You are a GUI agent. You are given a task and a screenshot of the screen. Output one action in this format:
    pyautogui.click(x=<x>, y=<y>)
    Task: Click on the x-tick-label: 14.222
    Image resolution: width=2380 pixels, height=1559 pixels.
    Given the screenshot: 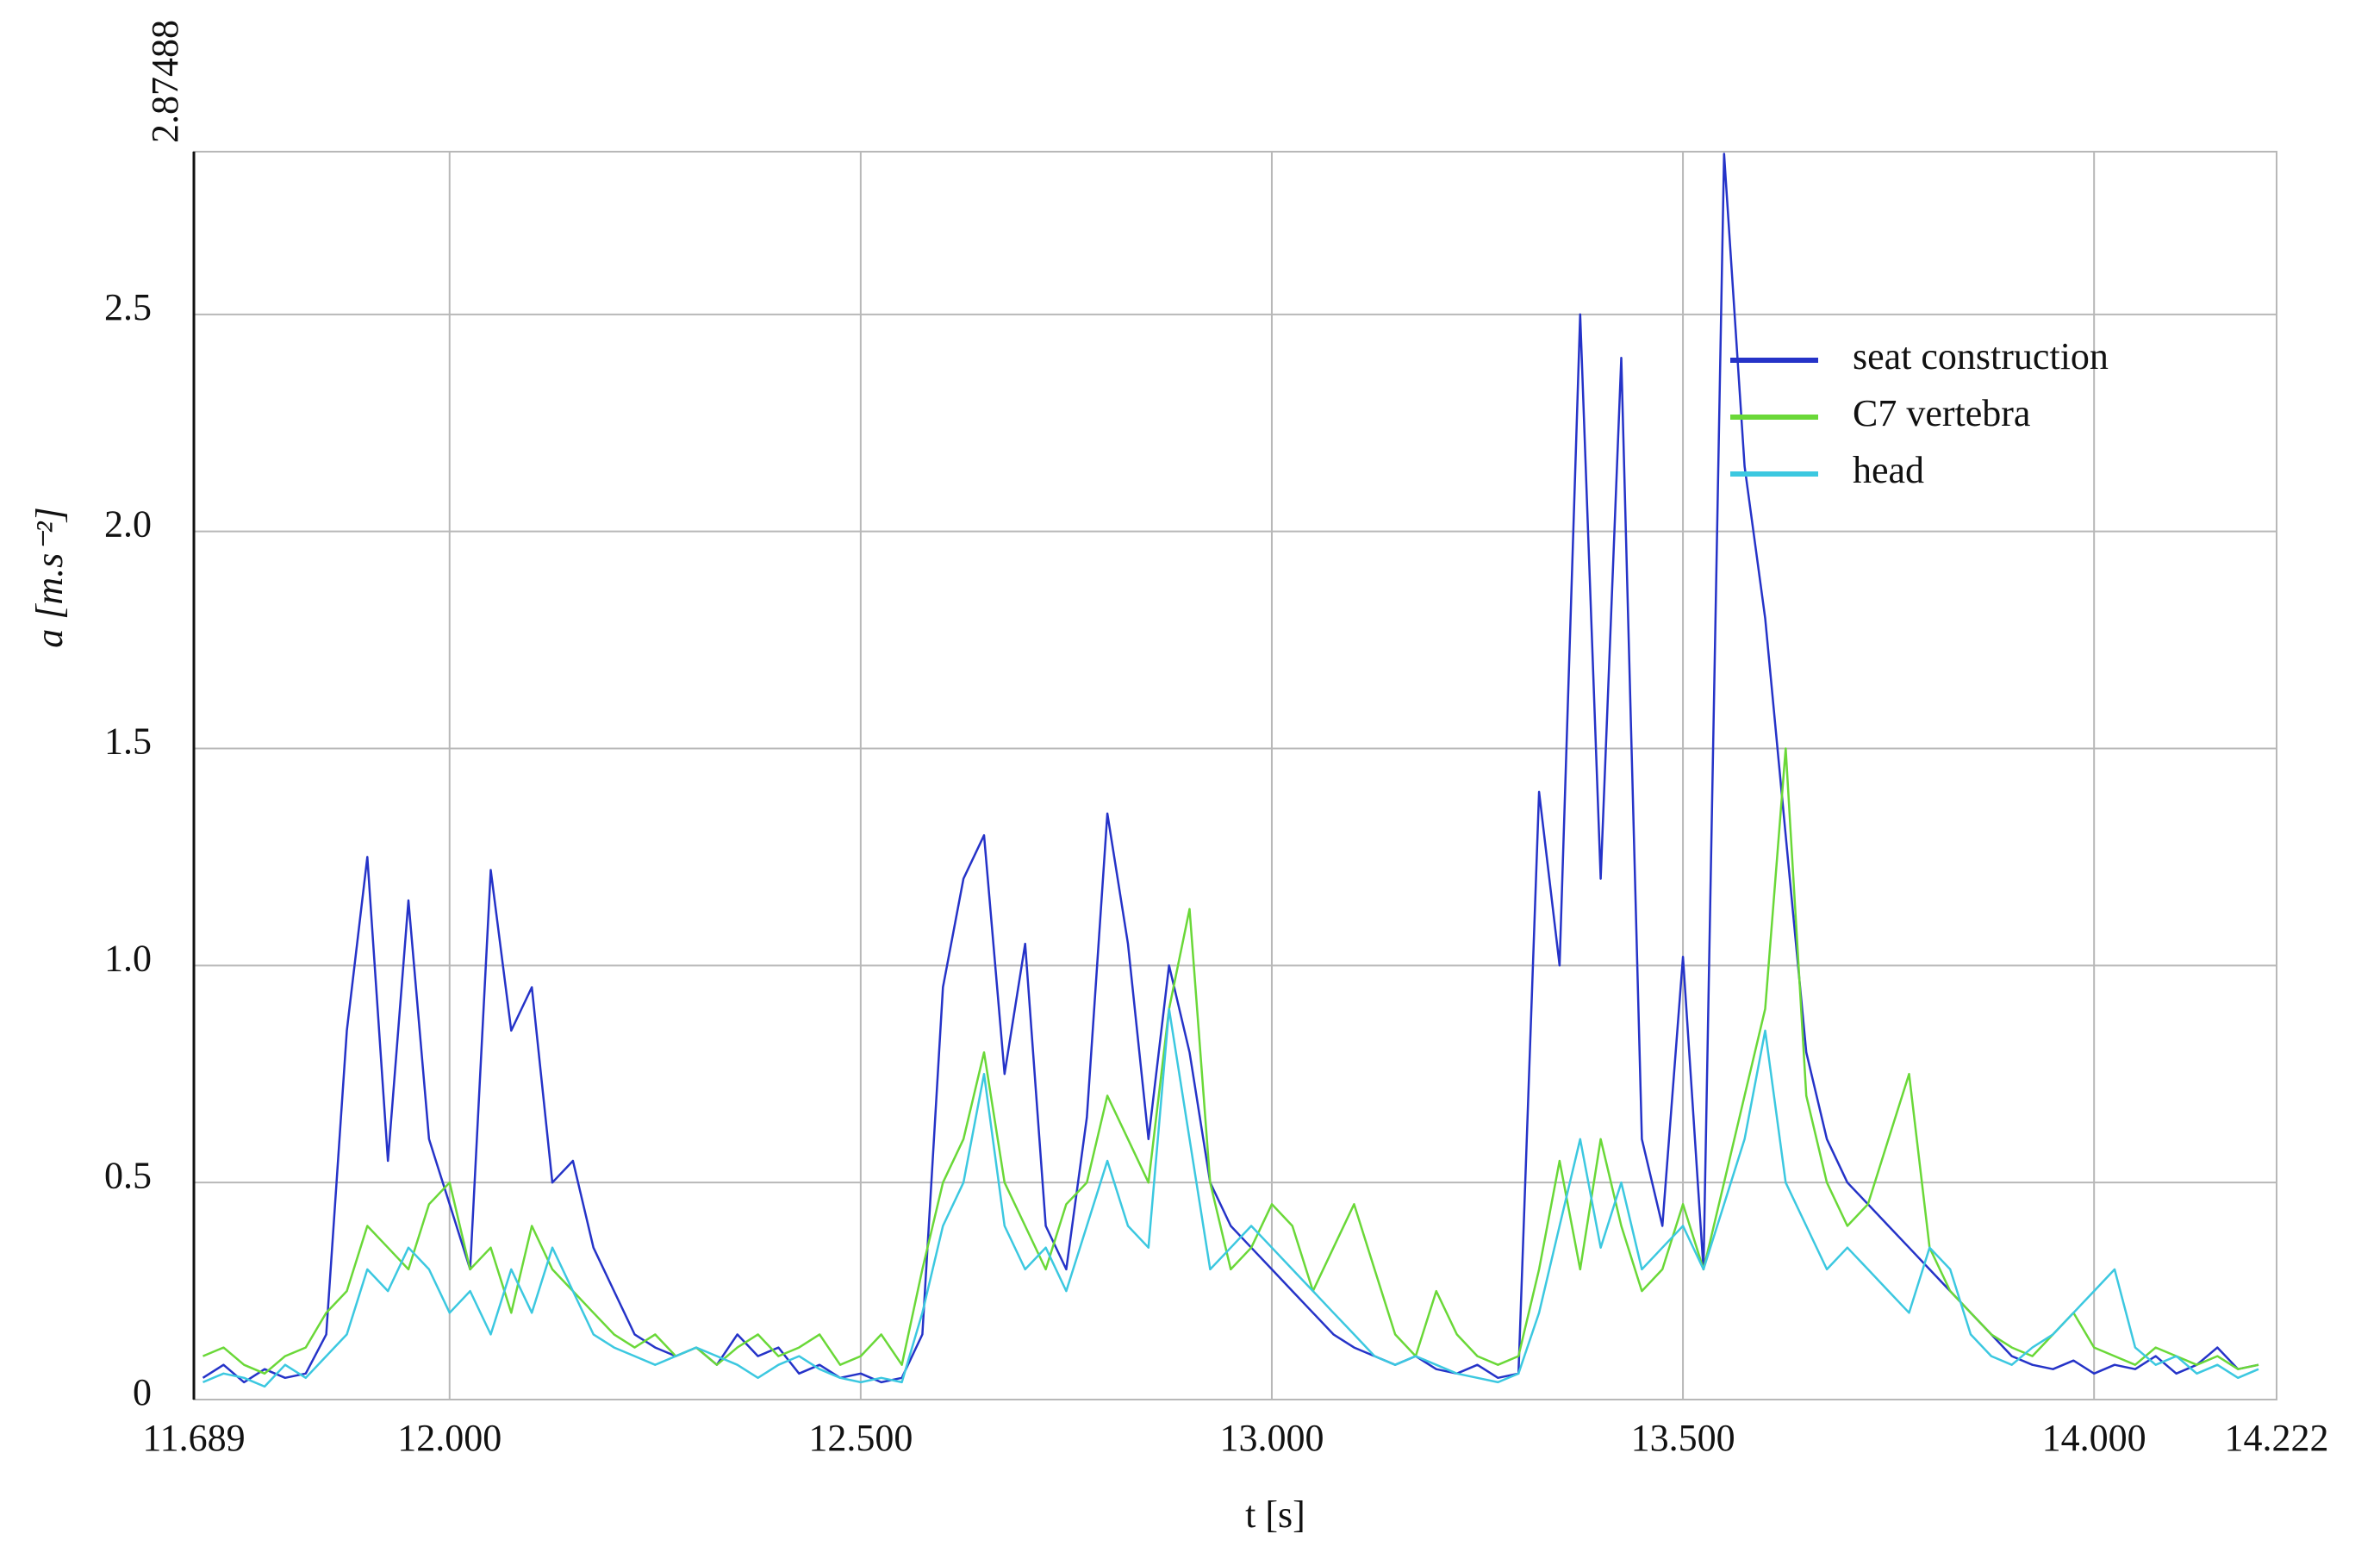 What is the action you would take?
    pyautogui.click(x=2277, y=1438)
    